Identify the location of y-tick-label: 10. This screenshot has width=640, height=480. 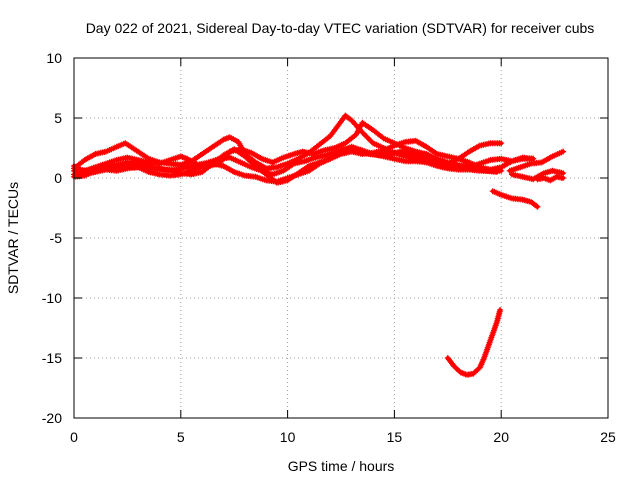
(54, 58).